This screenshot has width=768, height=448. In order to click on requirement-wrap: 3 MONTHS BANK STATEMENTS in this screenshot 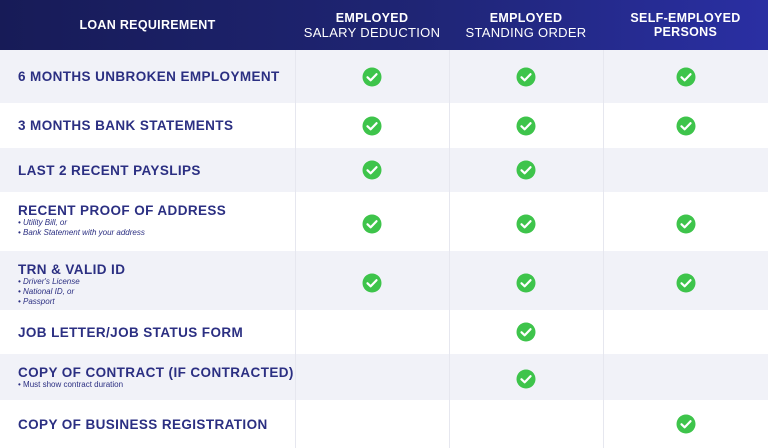, I will do `click(125, 125)`.